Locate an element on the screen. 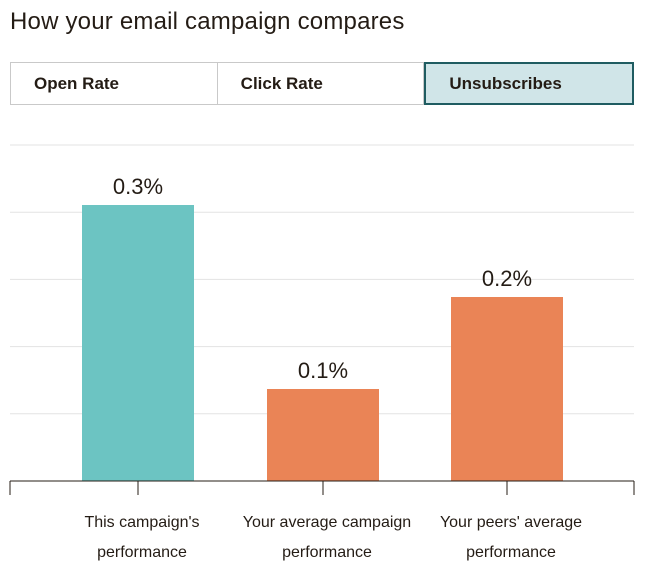  tab-open-rate: Open Rate is located at coordinates (114, 83).